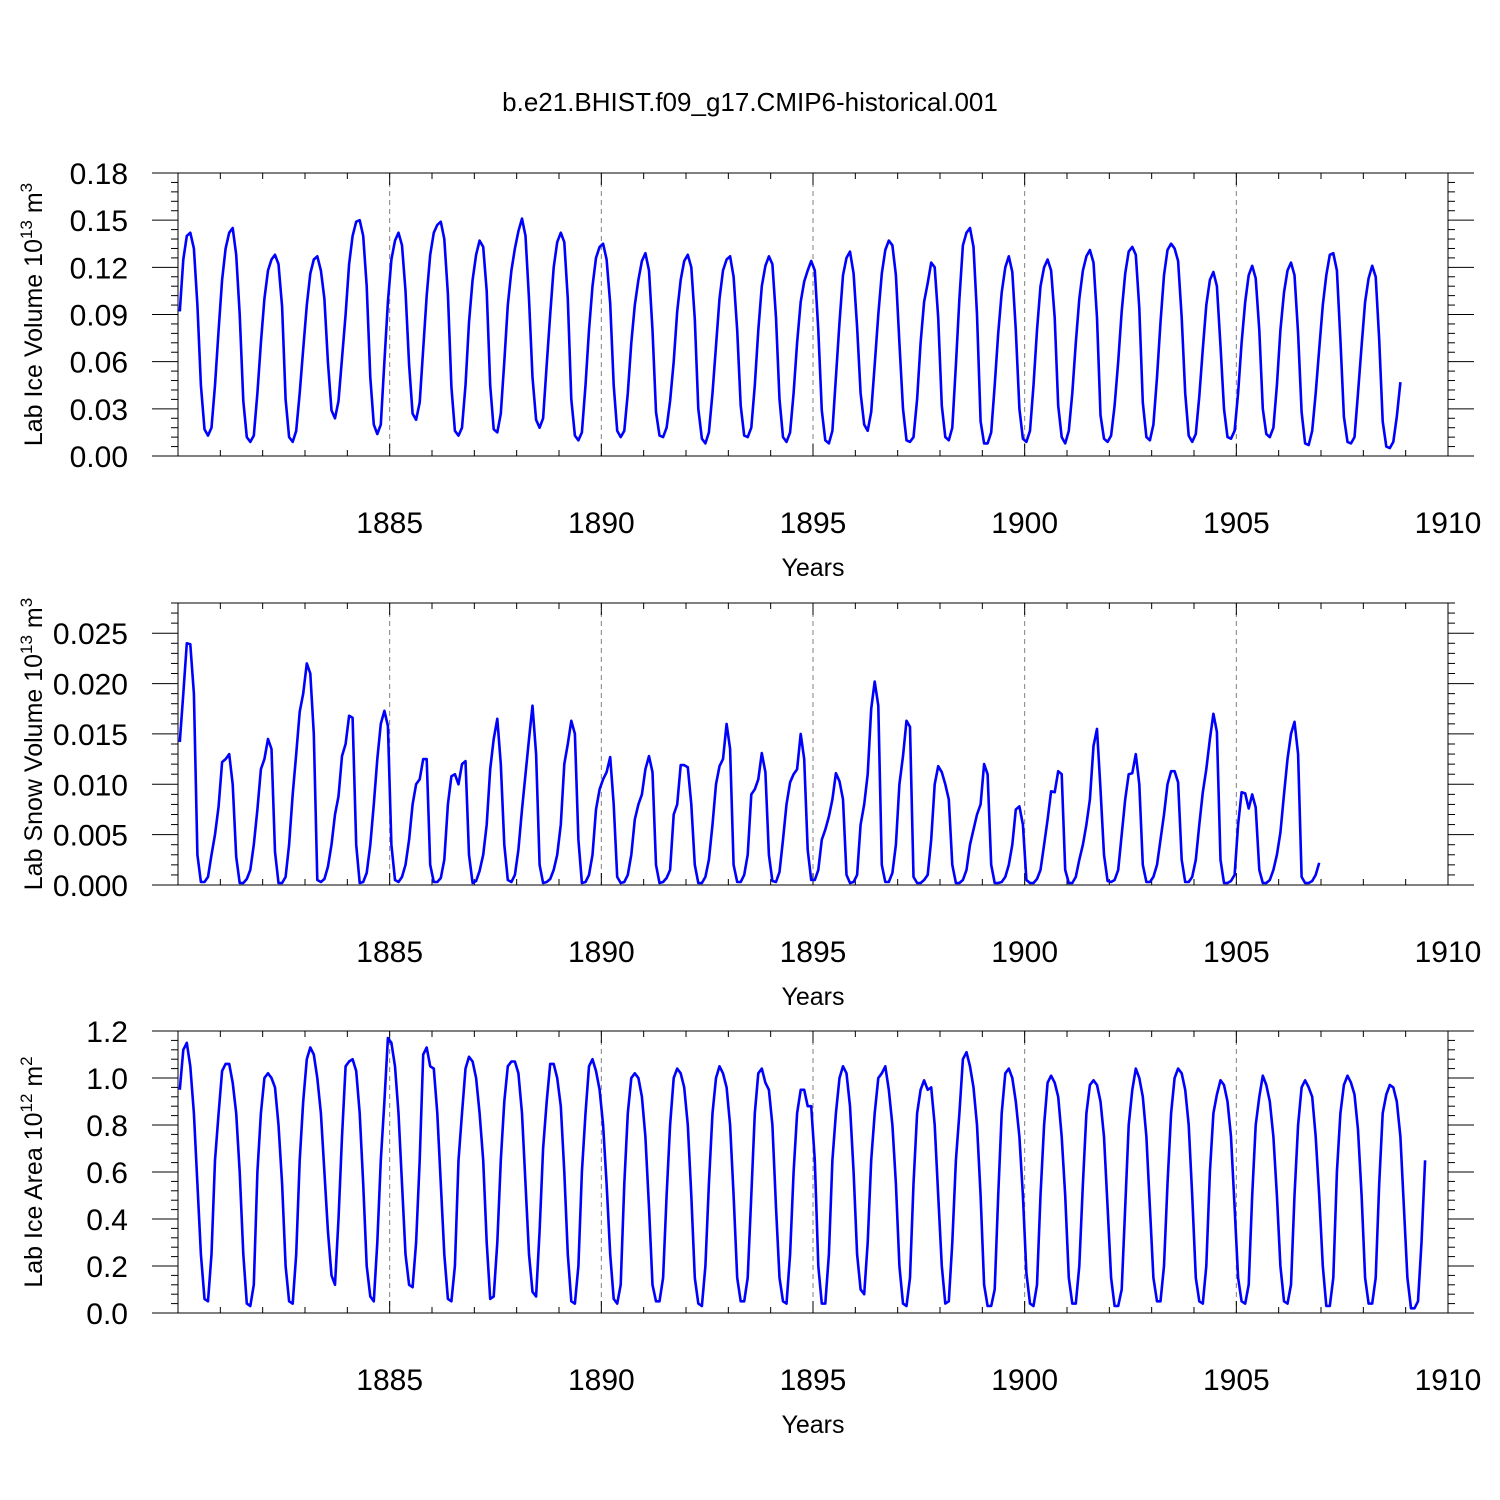  I want to click on chart-title: b.e21.BHIST.f09_g17.CMIP6-historical.001, so click(750, 102).